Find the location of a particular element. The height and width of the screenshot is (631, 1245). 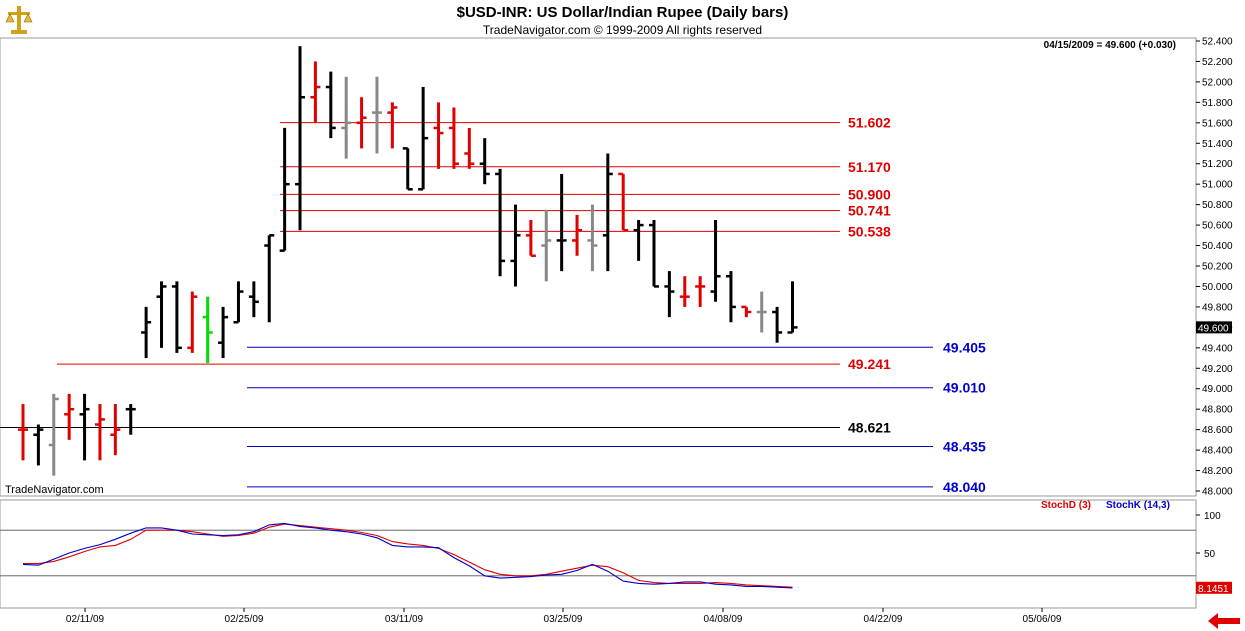

level-label: 49.241 is located at coordinates (869, 364).